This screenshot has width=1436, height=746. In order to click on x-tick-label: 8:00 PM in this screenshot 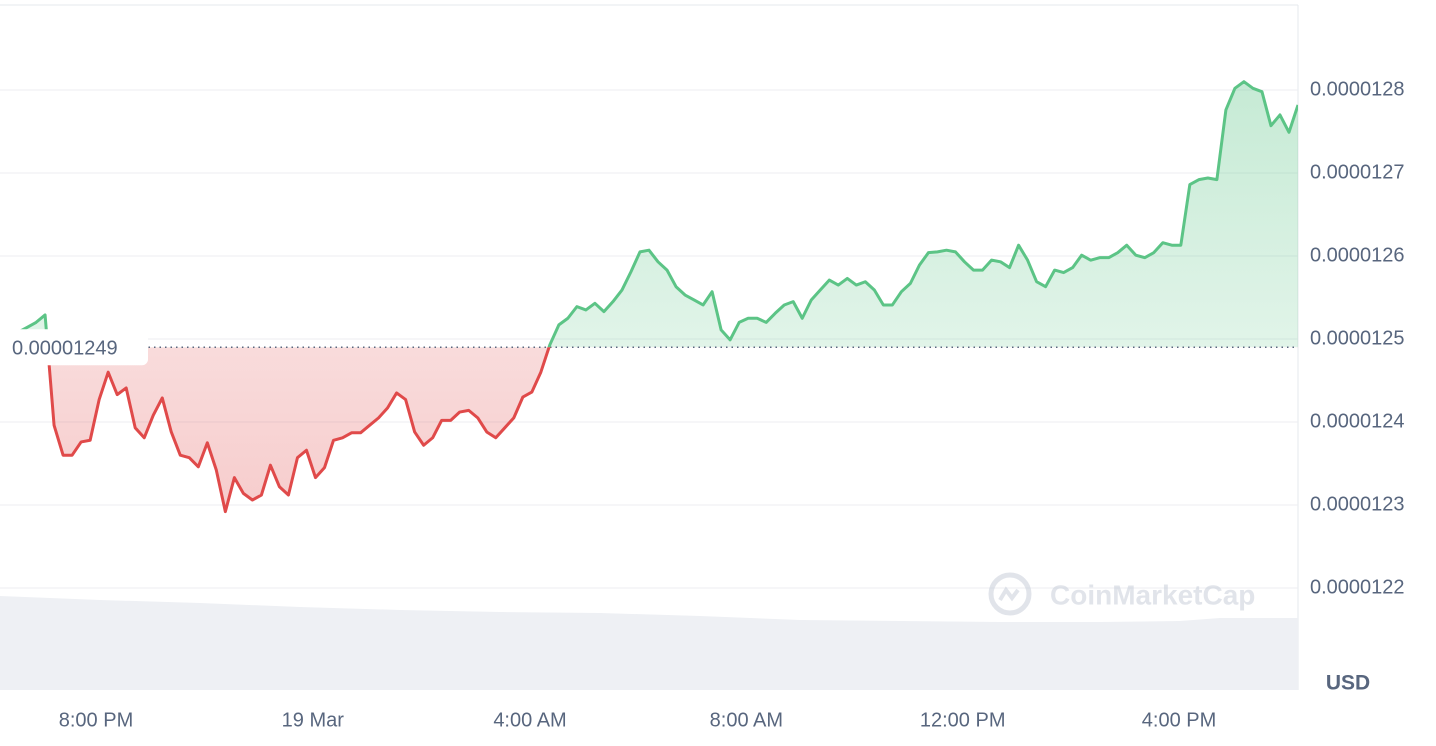, I will do `click(96, 720)`.